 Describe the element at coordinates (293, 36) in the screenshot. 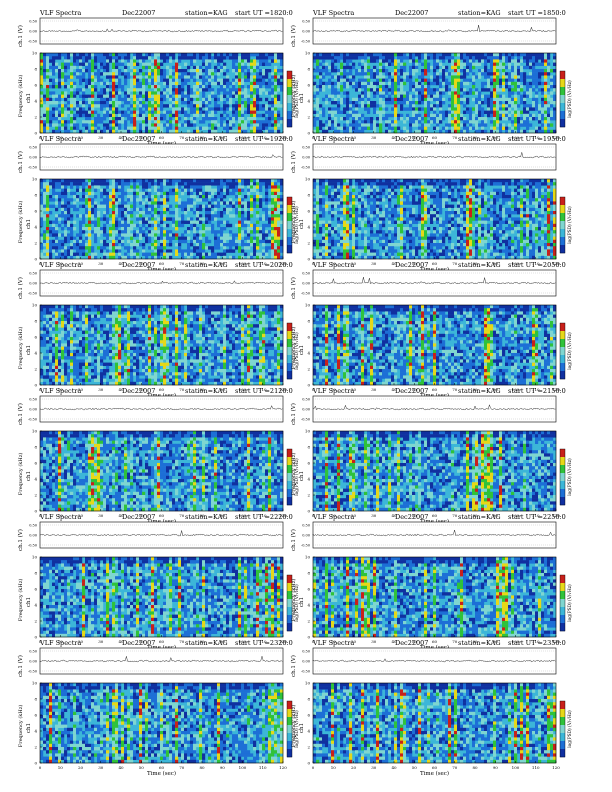

I see `ch1-axis-label: ch.1 (V)` at that location.